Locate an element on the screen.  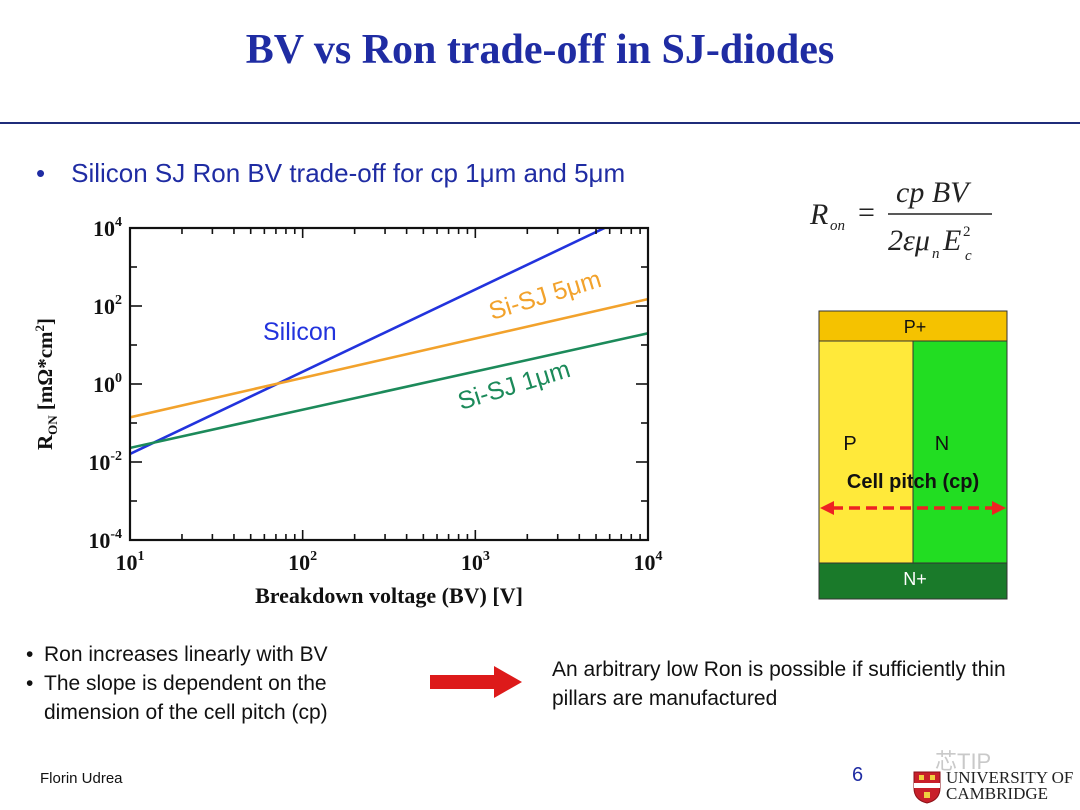
page-number: 6 is located at coordinates (858, 775).